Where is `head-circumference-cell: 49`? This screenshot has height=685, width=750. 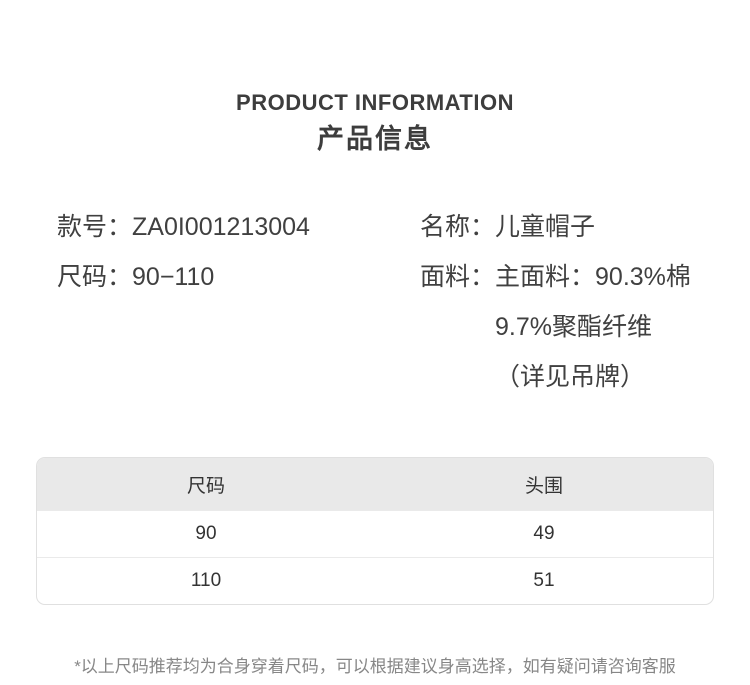
head-circumference-cell: 49 is located at coordinates (544, 533).